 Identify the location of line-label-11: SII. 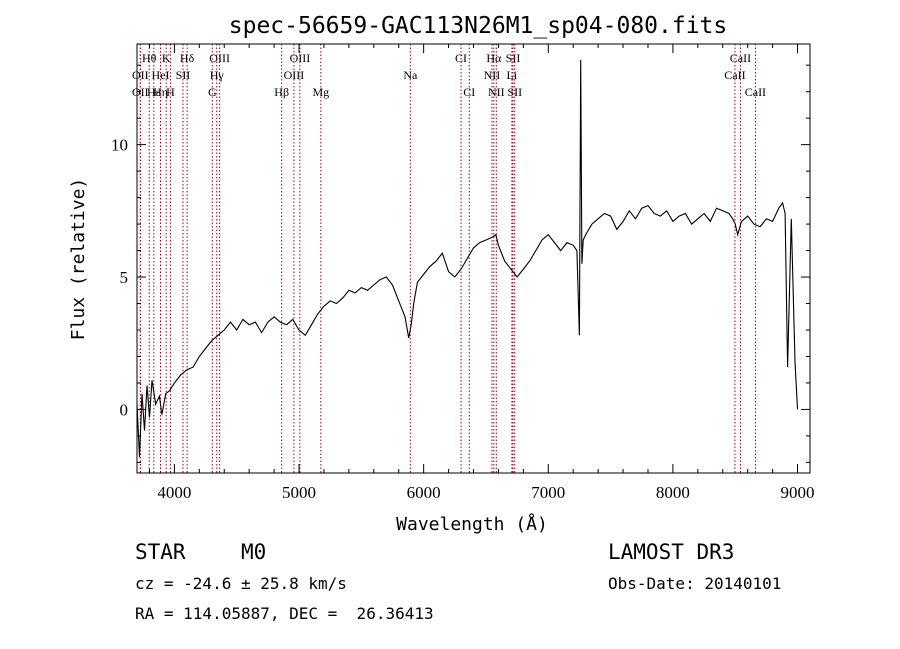
(183, 75).